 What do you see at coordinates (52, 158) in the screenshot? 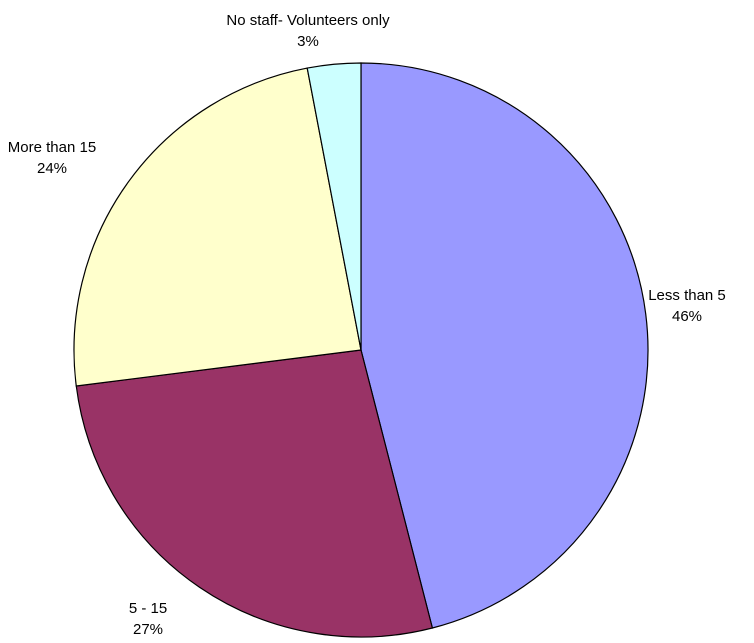
I see `slice-label-3: More than 15 24%` at bounding box center [52, 158].